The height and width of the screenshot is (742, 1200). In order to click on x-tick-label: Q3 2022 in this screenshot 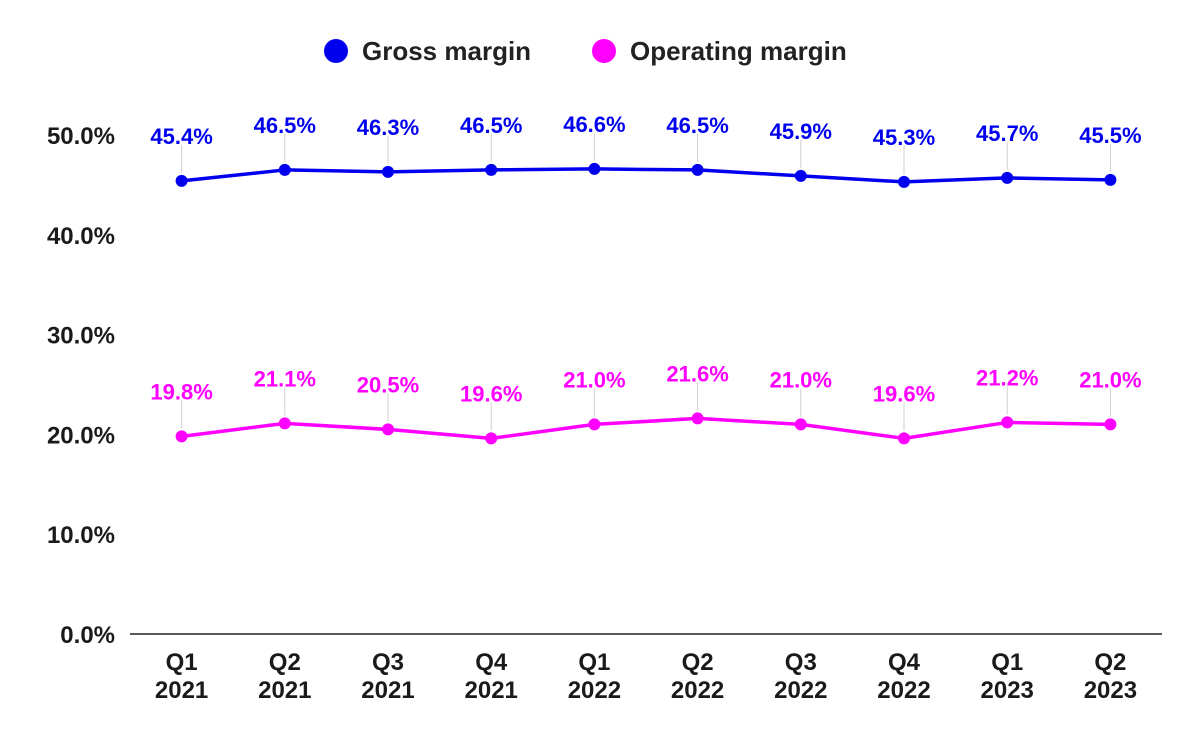, I will do `click(800, 676)`.